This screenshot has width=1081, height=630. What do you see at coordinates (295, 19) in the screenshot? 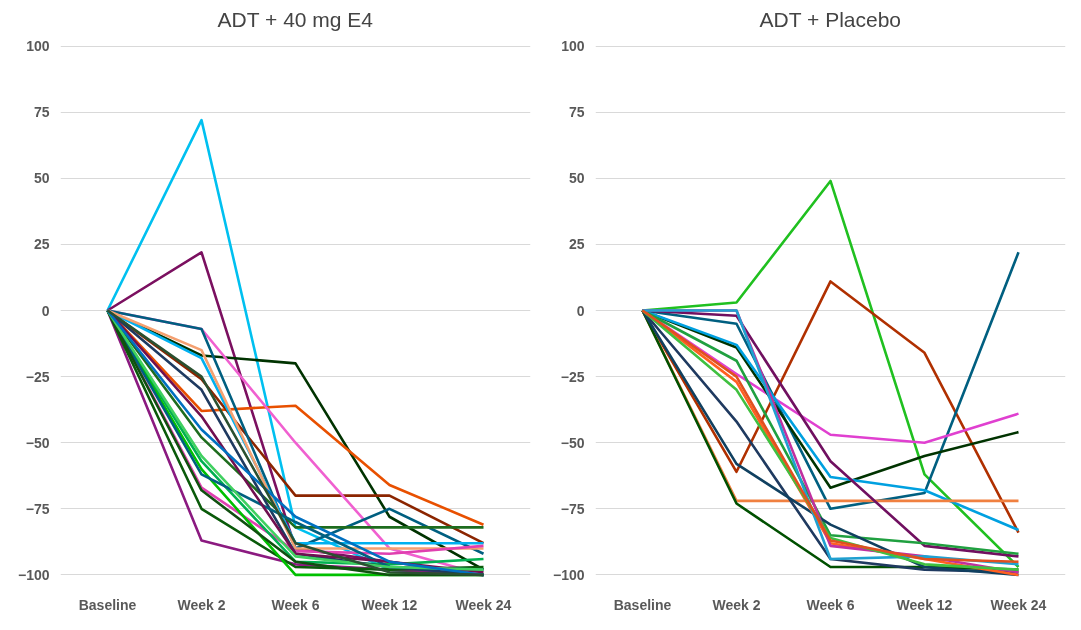
I see `chart-title: ADT + 40 mg E4` at bounding box center [295, 19].